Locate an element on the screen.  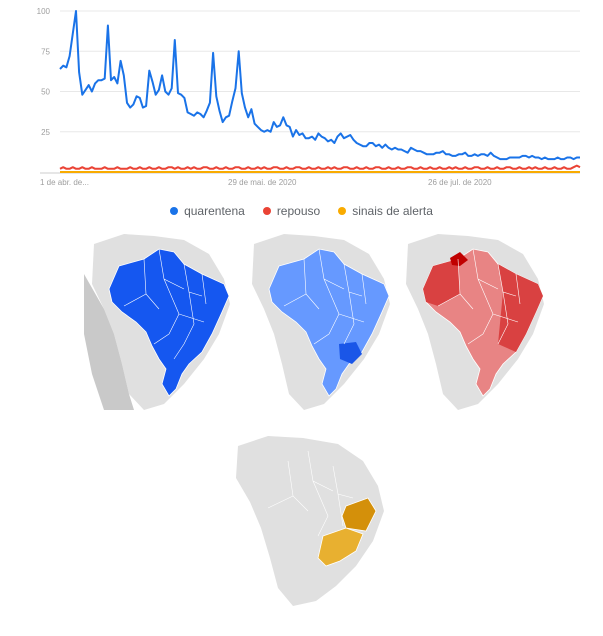
series-line-repouso is located at coordinates (320, 167).